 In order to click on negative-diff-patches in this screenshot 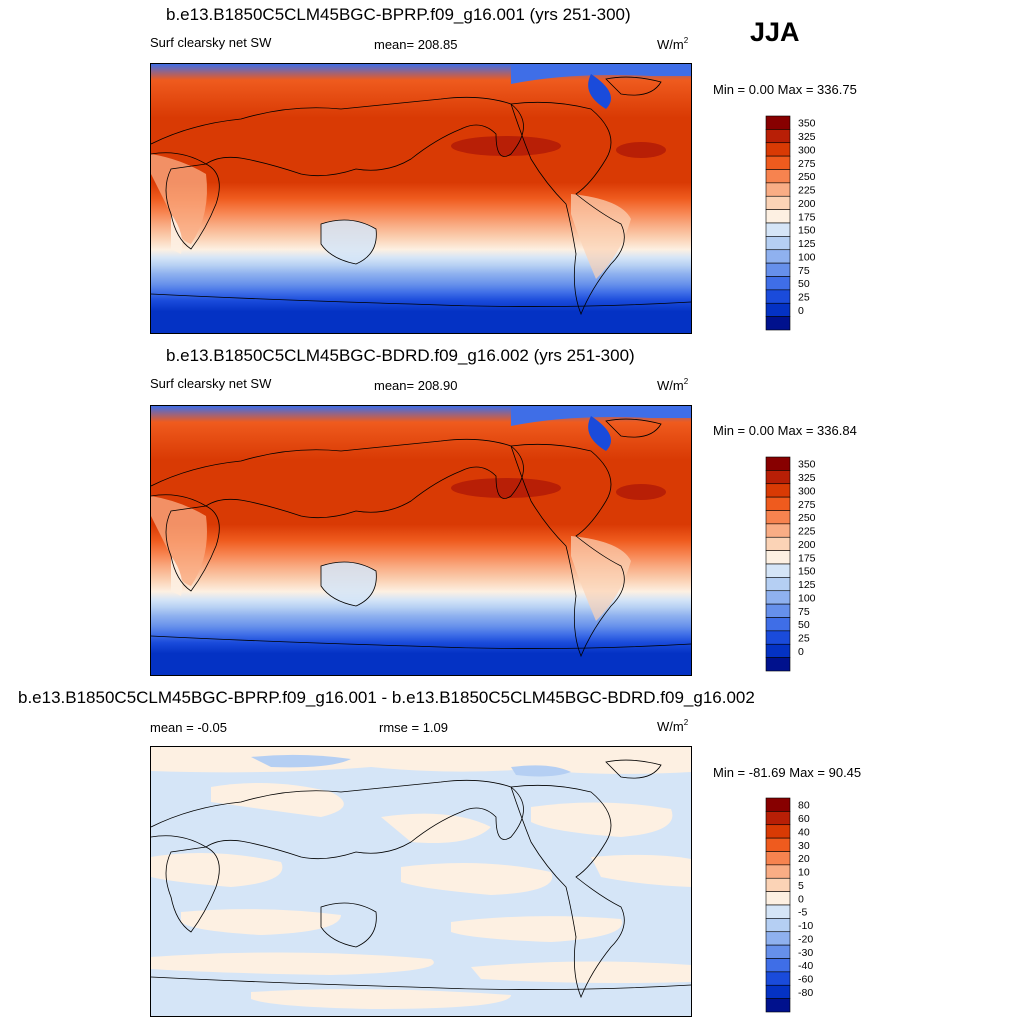, I will do `click(411, 765)`.